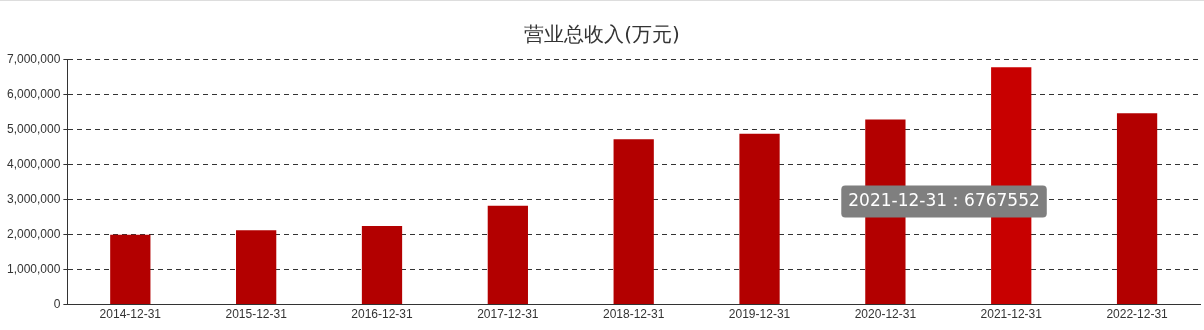 The width and height of the screenshot is (1204, 330). I want to click on y-tick-label: 7,000,000, so click(33, 58).